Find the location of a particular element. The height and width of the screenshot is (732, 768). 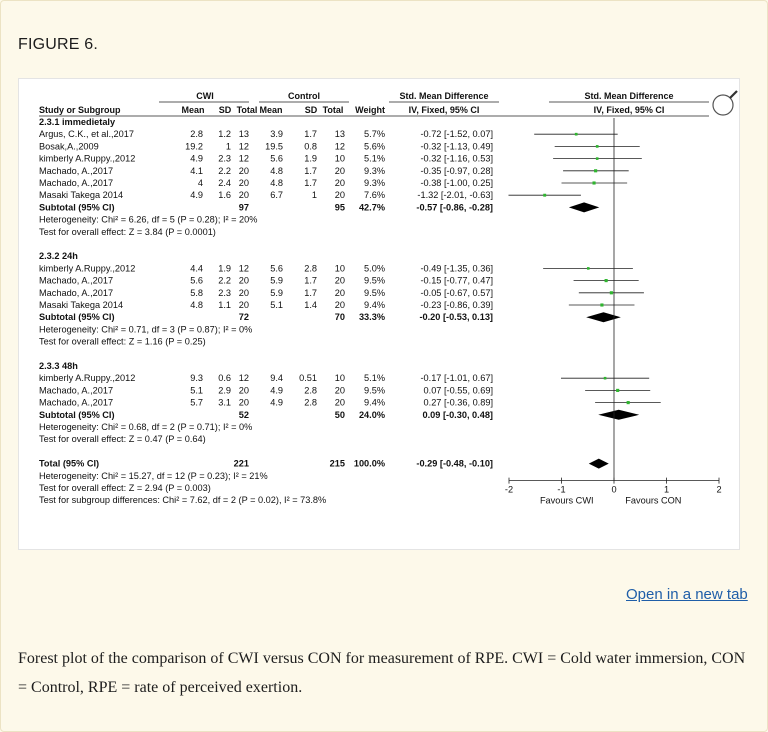

subgroup-title: 2.3.2 24h is located at coordinates (58, 256).